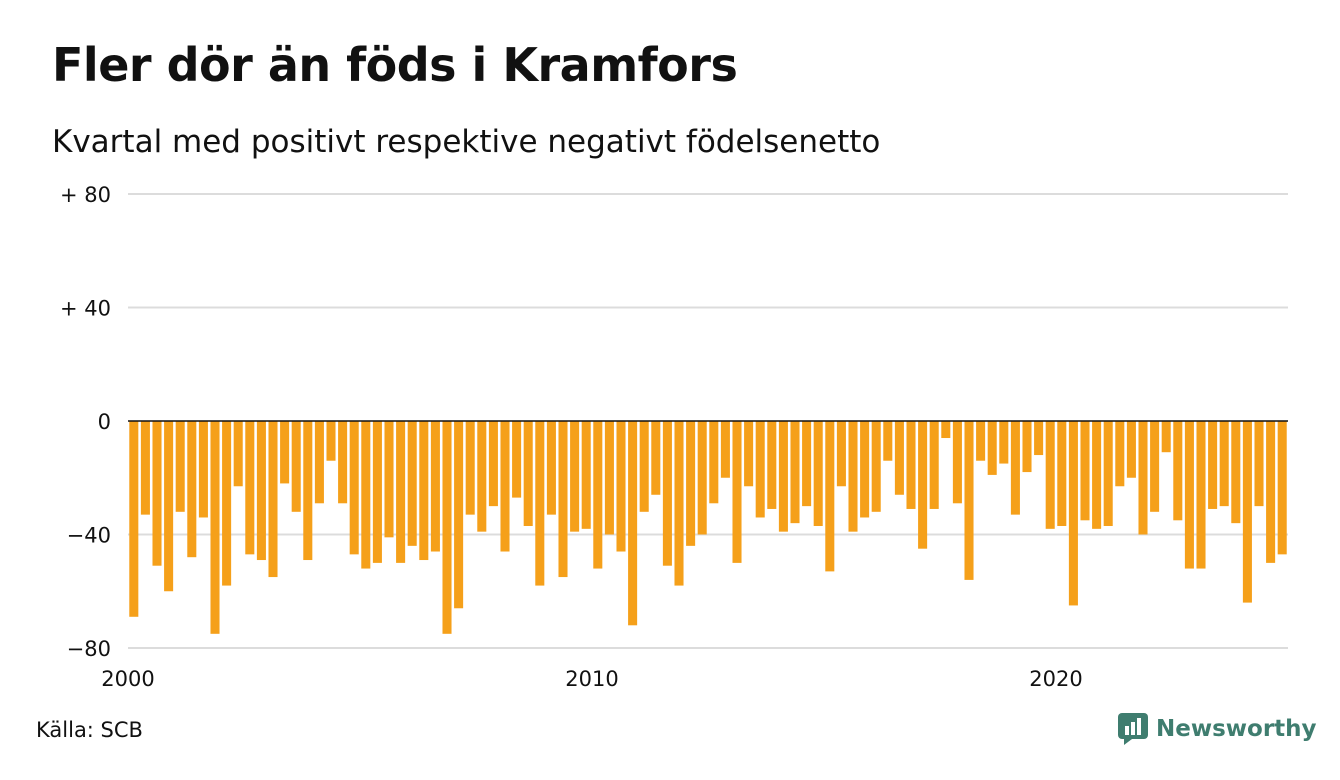  Describe the element at coordinates (104, 422) in the screenshot. I see `y-tick-label: 0` at that location.